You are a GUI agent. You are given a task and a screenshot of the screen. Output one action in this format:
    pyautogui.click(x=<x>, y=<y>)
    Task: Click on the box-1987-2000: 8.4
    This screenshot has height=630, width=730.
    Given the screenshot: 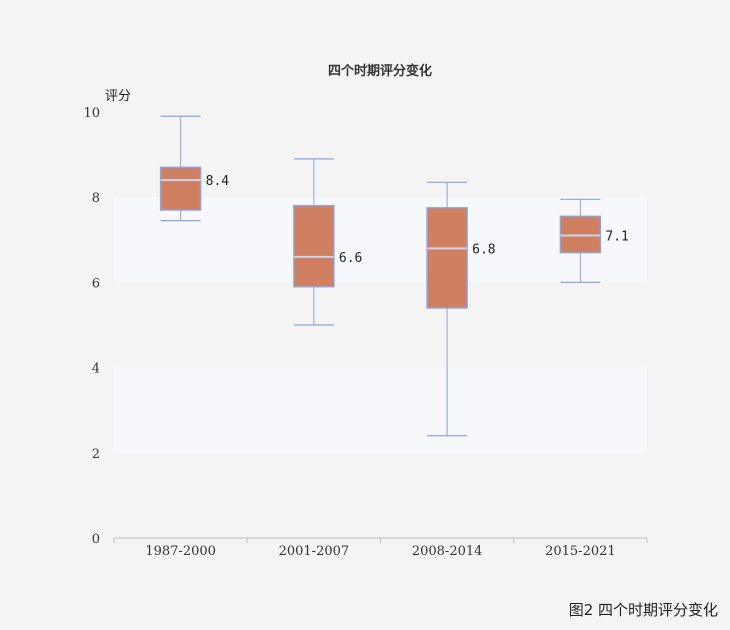 What is the action you would take?
    pyautogui.click(x=194, y=168)
    